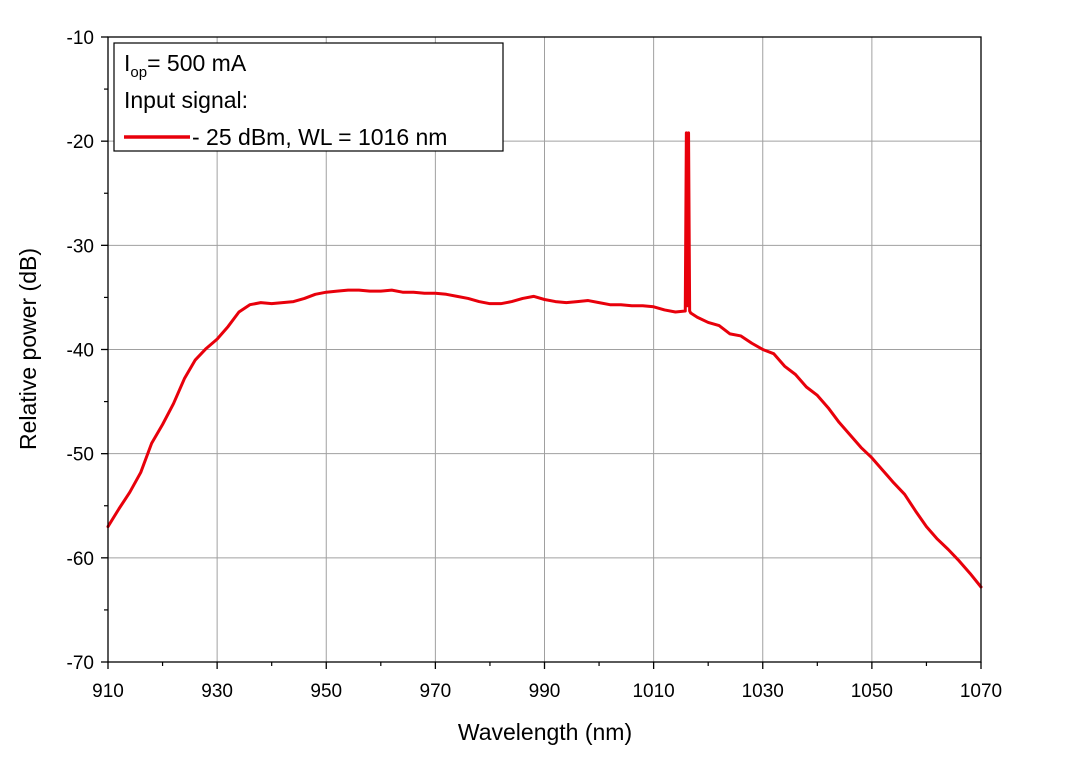 The height and width of the screenshot is (762, 1090). Describe the element at coordinates (28, 349) in the screenshot. I see `y-axis-title: Relative power (dB)` at that location.